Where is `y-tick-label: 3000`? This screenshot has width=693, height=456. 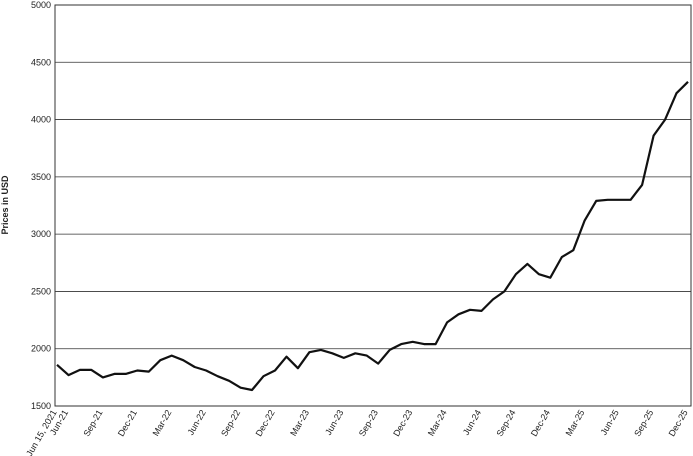 y-tick-label: 3000 is located at coordinates (41, 234).